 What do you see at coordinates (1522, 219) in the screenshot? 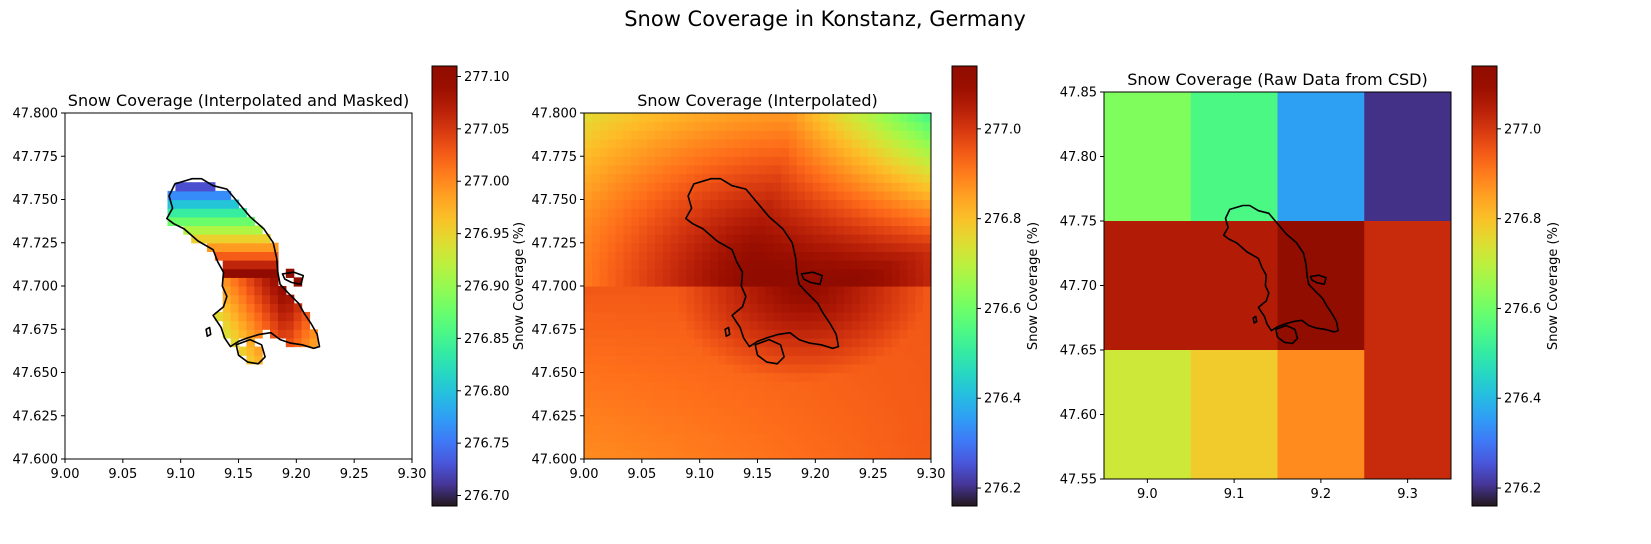
I see `colorbar-tick-label: 276.8` at bounding box center [1522, 219].